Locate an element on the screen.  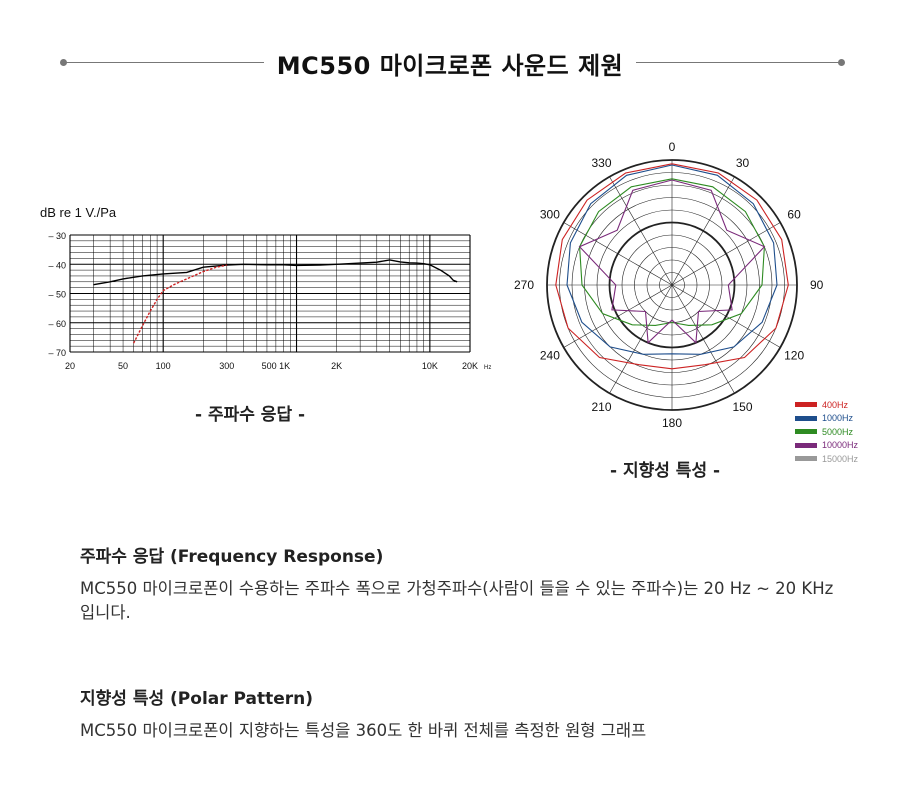
freq-x-tick-label: 500 1K is located at coordinates (276, 366).